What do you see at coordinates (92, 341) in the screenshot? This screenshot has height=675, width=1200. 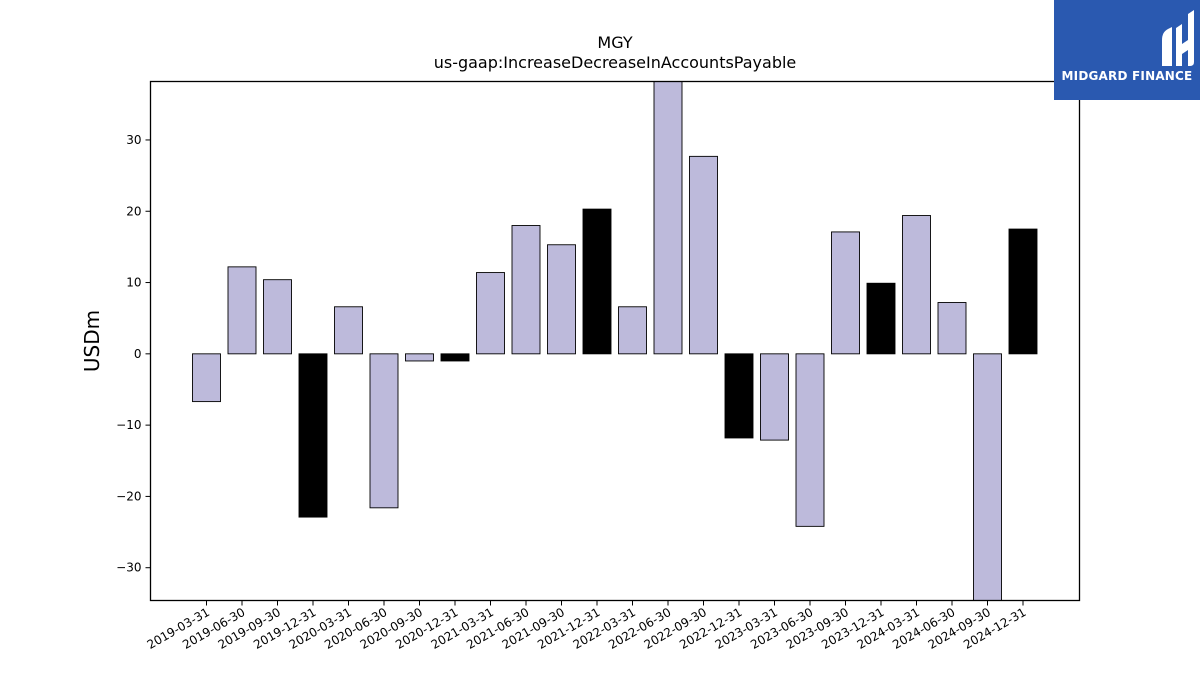 I see `y-axis-label: USDm` at bounding box center [92, 341].